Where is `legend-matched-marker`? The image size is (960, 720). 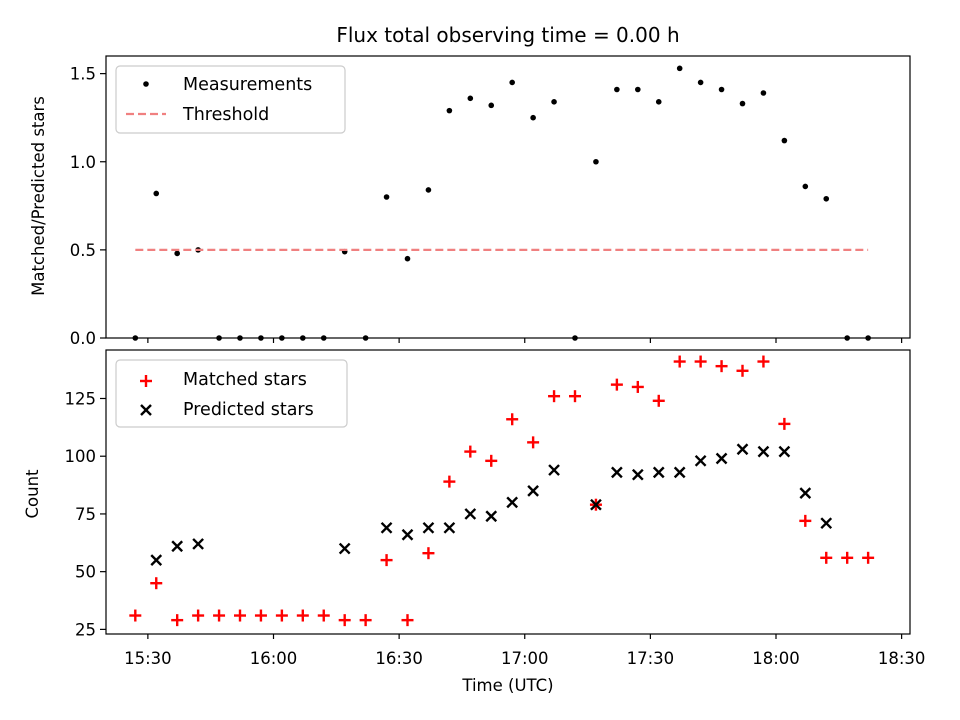 legend-matched-marker is located at coordinates (146, 381).